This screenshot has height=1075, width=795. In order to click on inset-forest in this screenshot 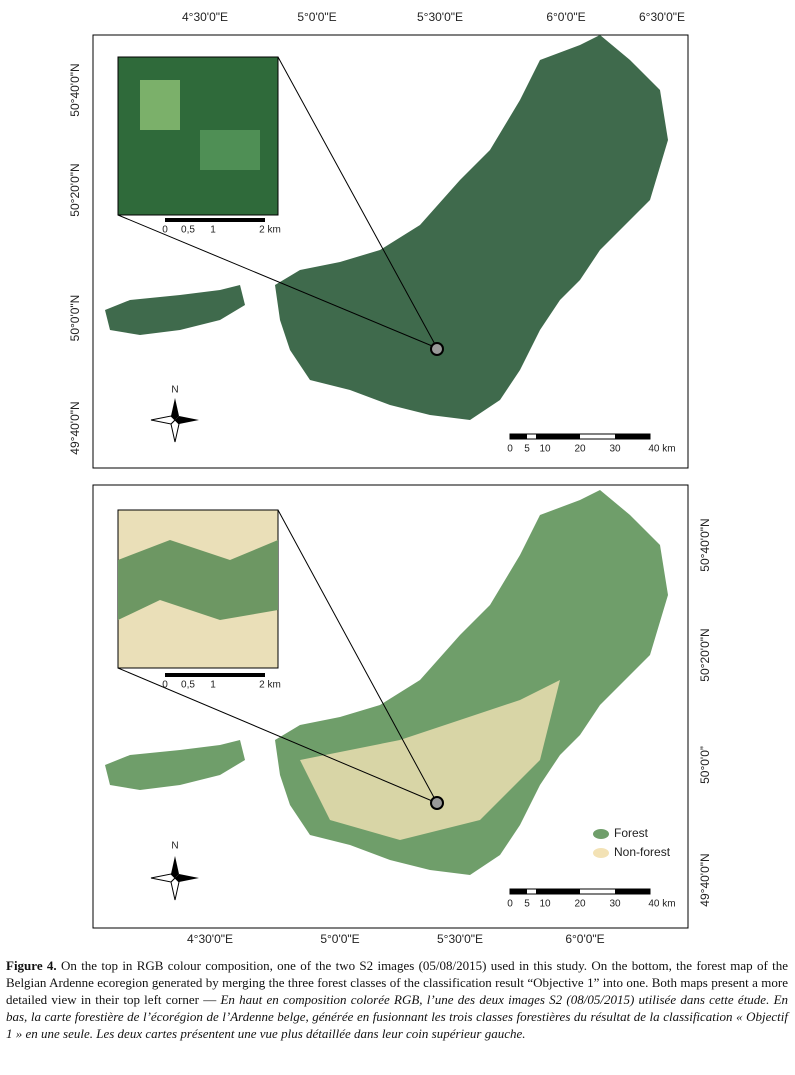, I will do `click(198, 580)`.